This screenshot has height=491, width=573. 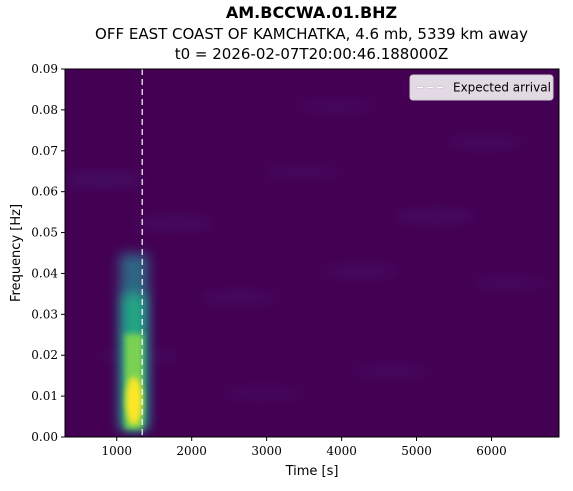 What do you see at coordinates (304, 447) in the screenshot?
I see `x-axis: 1000 2000 3000 4000 5000 6000` at bounding box center [304, 447].